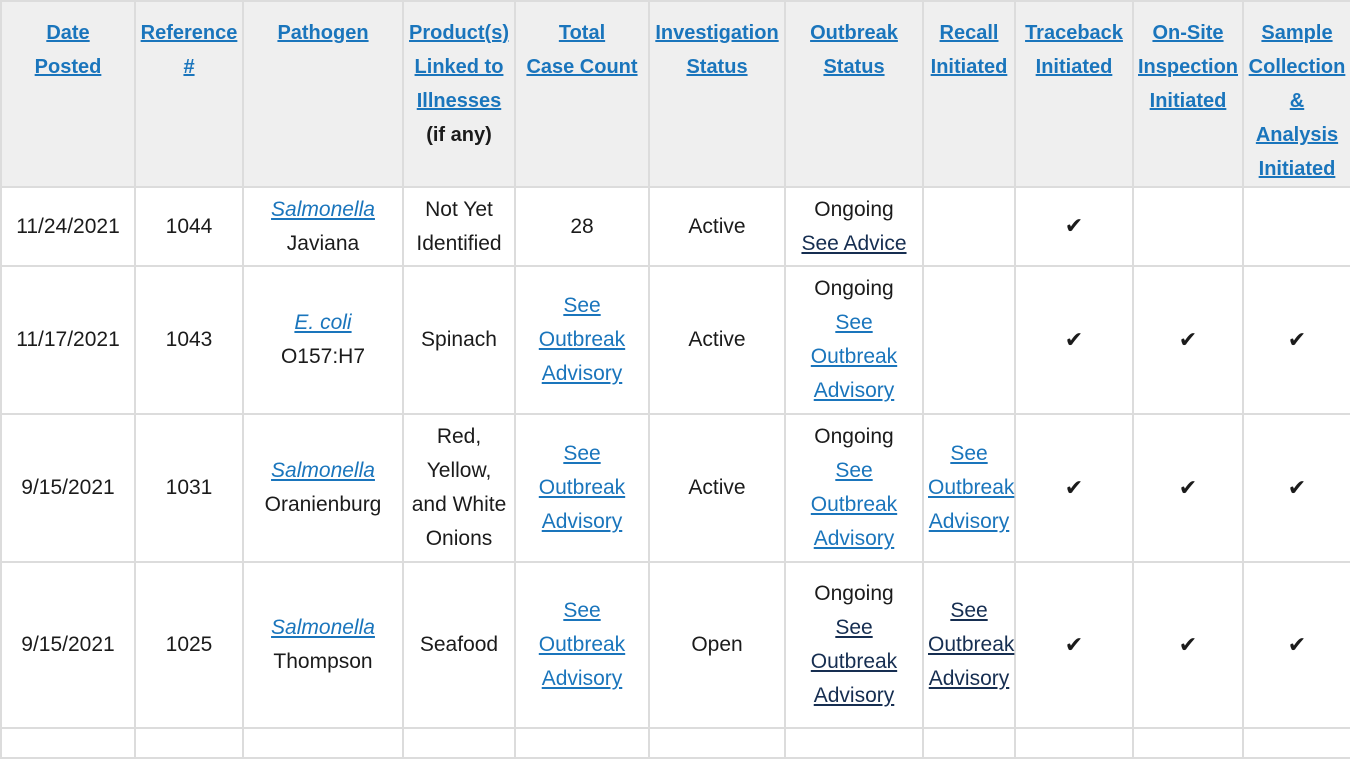  Describe the element at coordinates (854, 67) in the screenshot. I see `header-text: Status` at that location.